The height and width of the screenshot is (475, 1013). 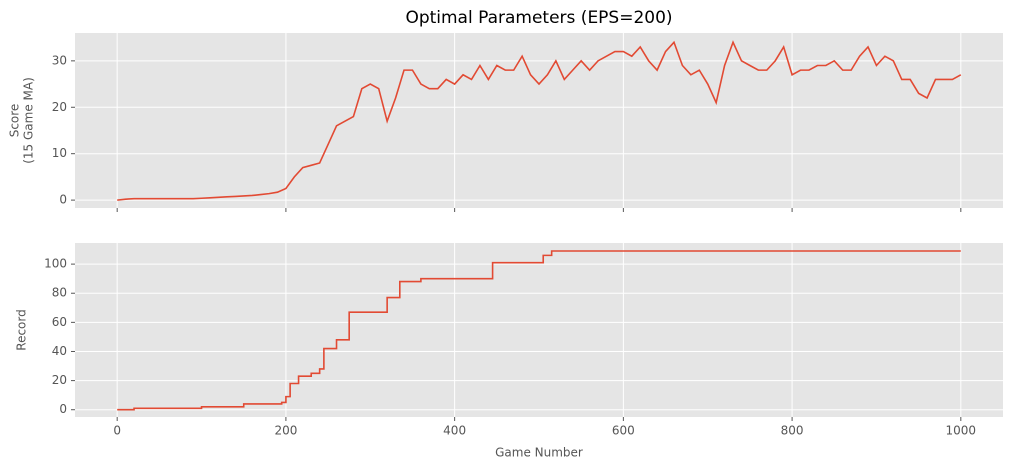 What do you see at coordinates (59, 293) in the screenshot?
I see `y-tick-label: 80` at bounding box center [59, 293].